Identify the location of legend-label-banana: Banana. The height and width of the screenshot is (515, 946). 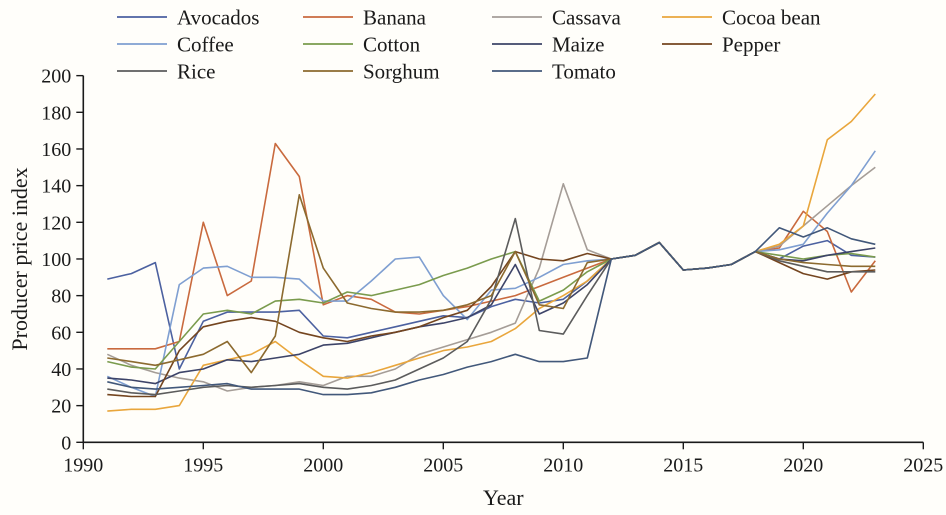
(395, 17).